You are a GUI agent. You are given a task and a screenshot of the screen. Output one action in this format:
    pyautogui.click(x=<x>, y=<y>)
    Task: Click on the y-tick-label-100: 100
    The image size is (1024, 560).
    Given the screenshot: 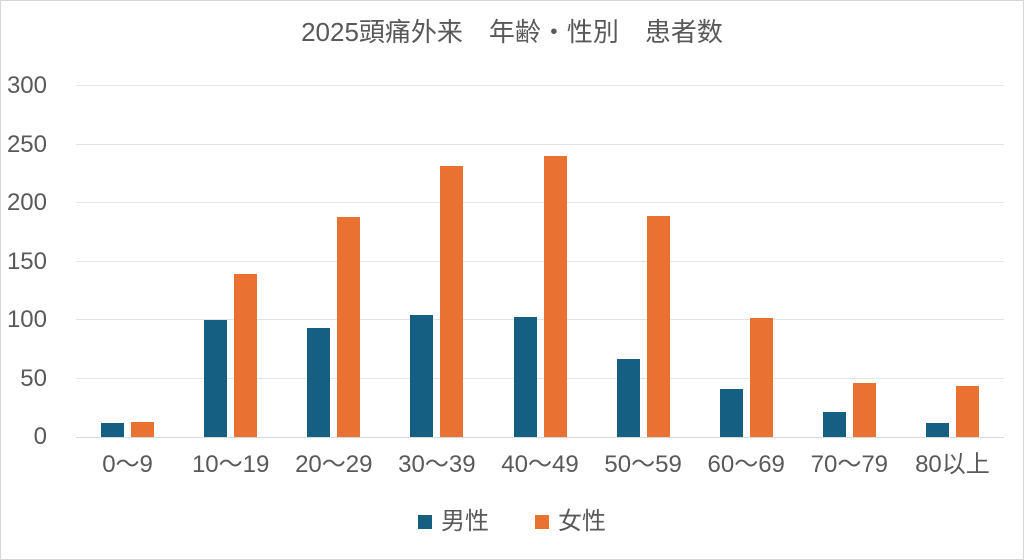 What is the action you would take?
    pyautogui.click(x=26, y=319)
    